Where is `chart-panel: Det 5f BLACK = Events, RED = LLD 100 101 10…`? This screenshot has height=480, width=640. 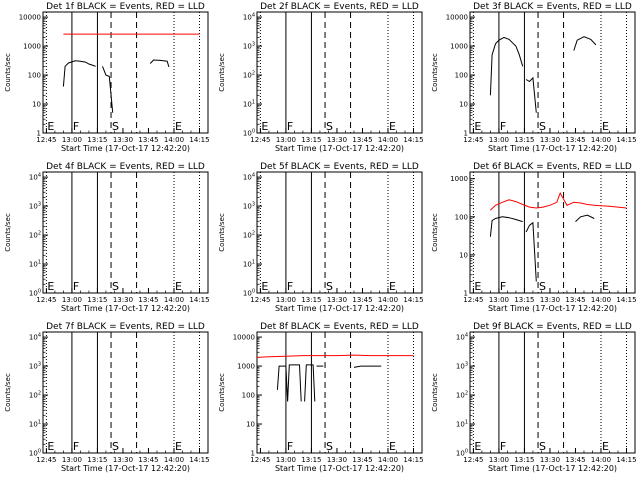 chart-panel: Det 5f BLACK = Events, RED = LLD 100 101 10… is located at coordinates (321, 237).